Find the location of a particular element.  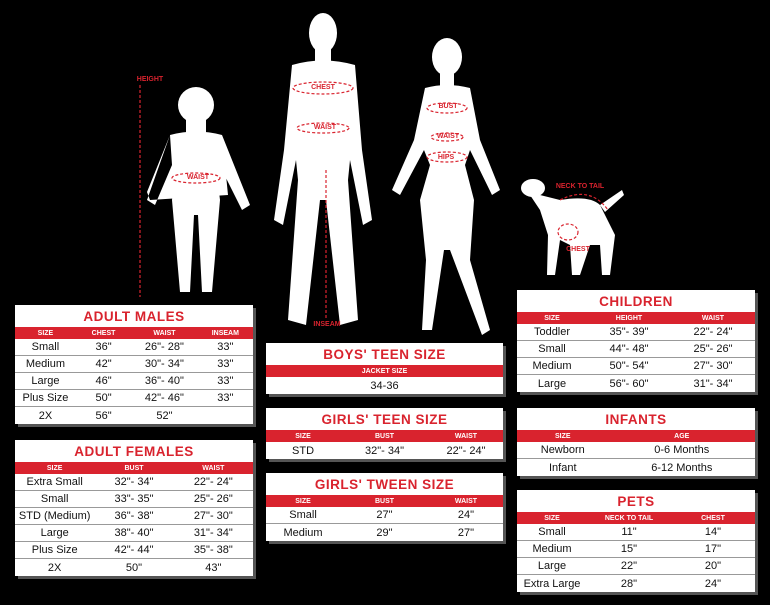

header-row: SIZE CHEST WAIST INSEAM is located at coordinates (134, 333).